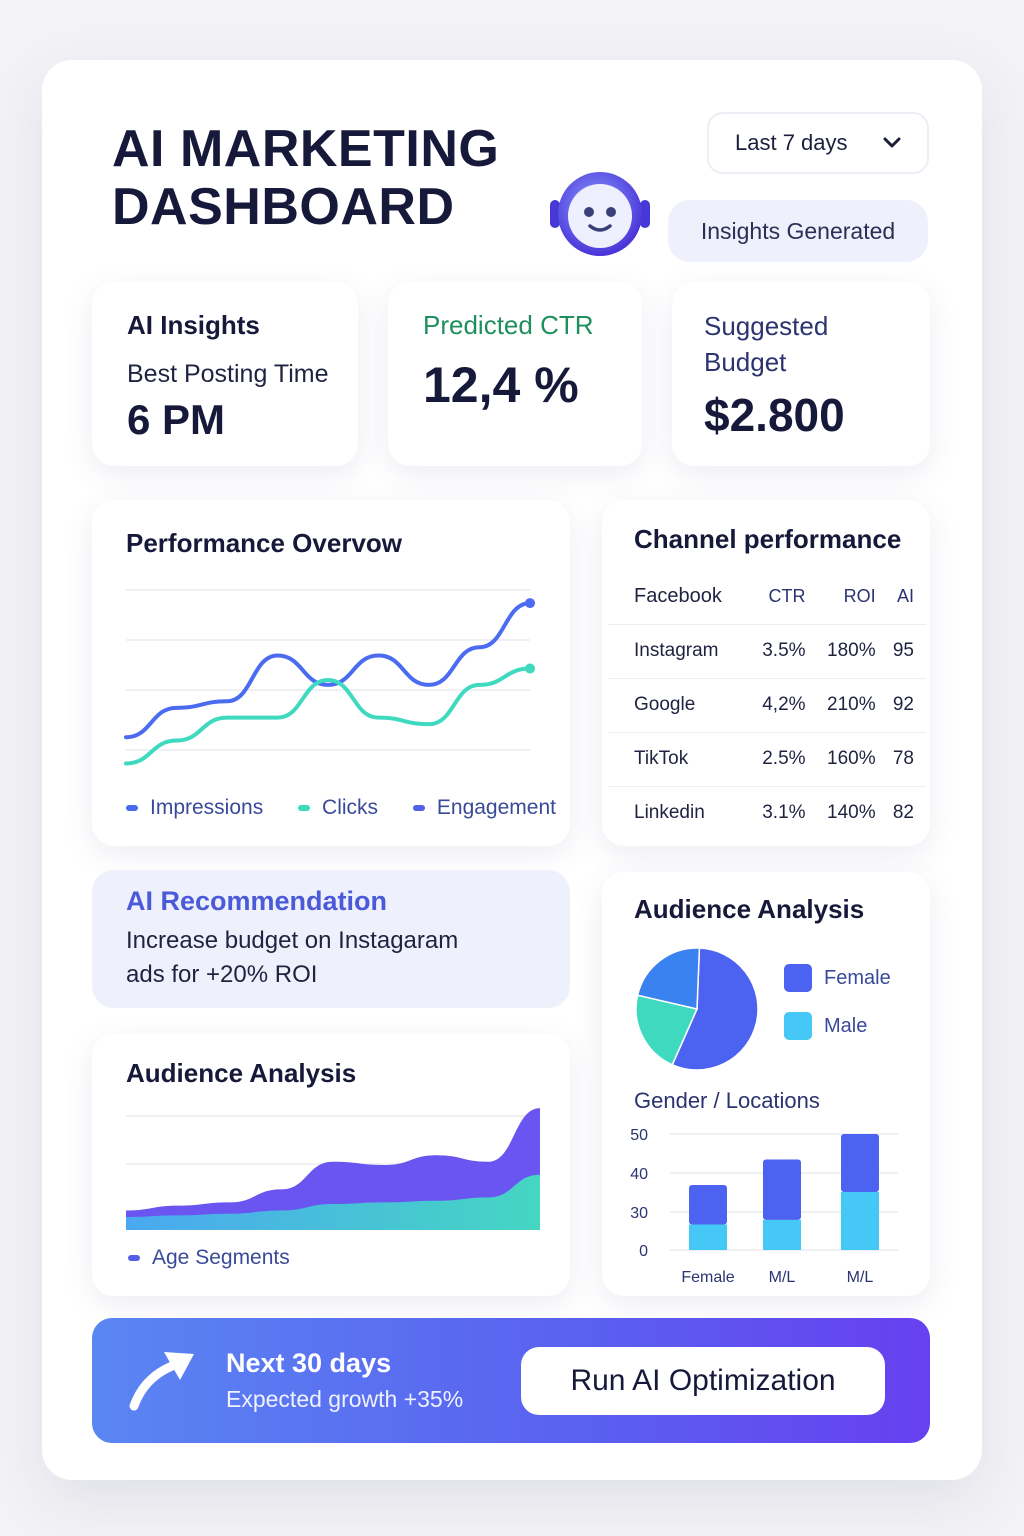 This screenshot has height=1536, width=1024. What do you see at coordinates (785, 812) in the screenshot?
I see `channel-ctr: 3.1%` at bounding box center [785, 812].